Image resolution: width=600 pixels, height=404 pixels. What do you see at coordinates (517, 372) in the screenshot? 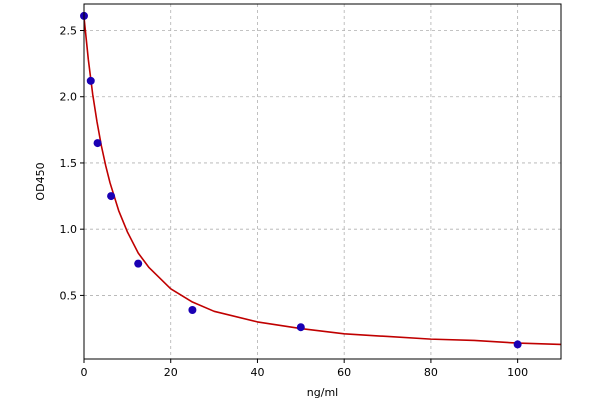
I see `x-tick-label: 100` at bounding box center [517, 372].